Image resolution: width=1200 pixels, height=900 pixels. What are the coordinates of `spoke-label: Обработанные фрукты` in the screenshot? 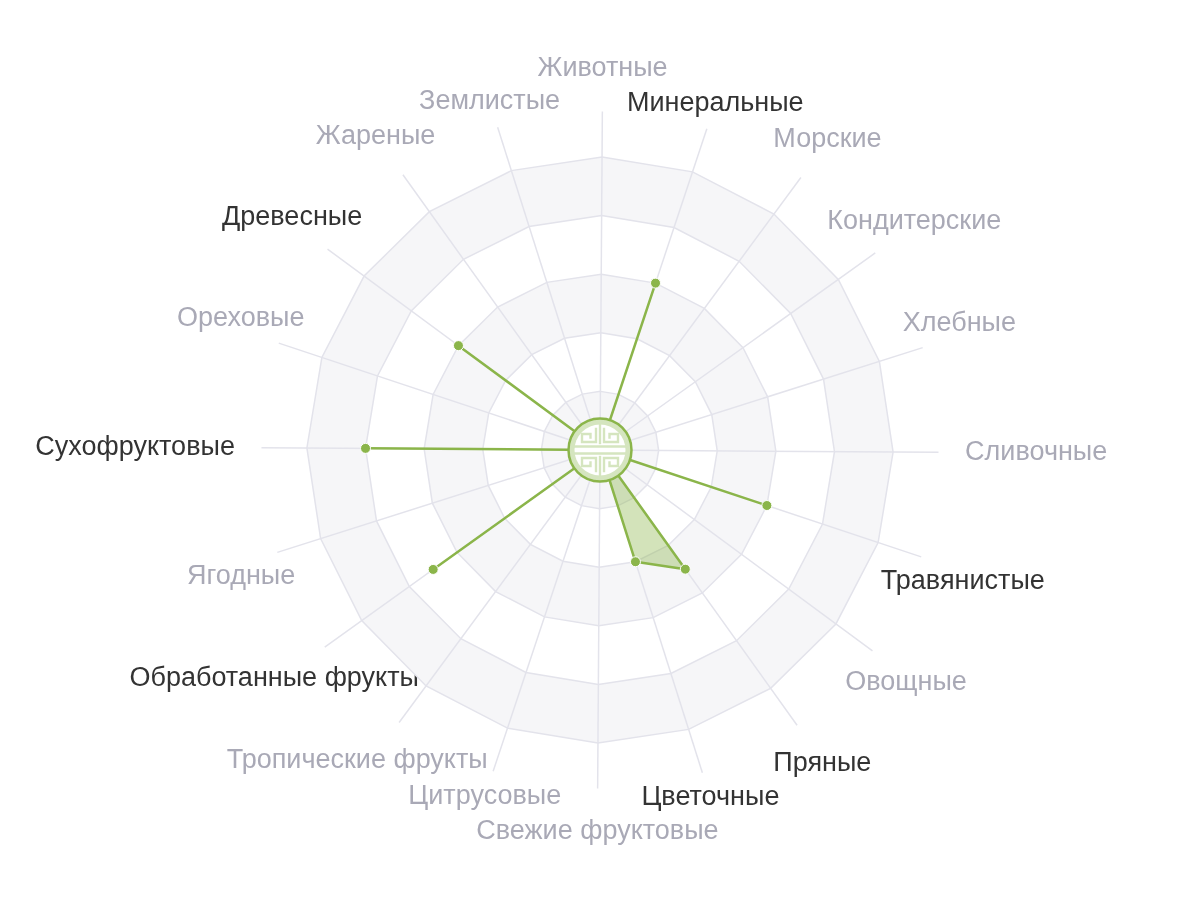 It's located at (274, 677).